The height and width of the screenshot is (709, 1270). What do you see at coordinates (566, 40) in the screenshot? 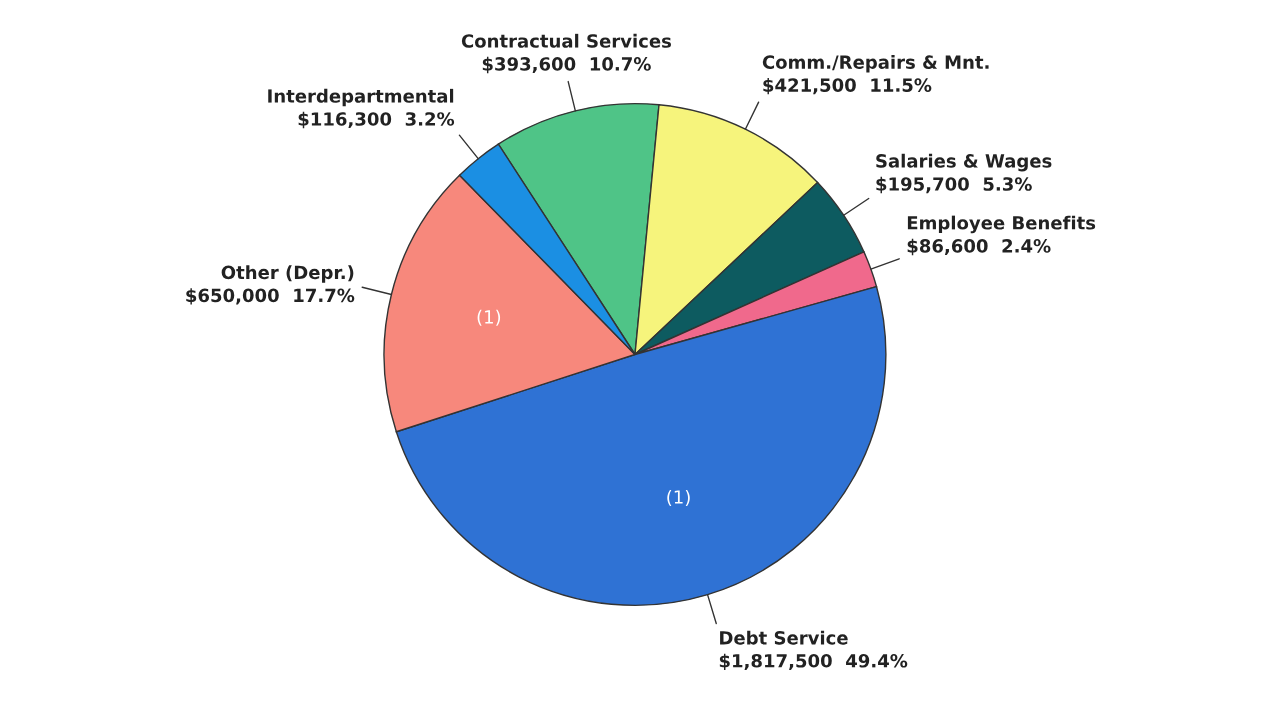
I see `slice-label: Contractual Services` at bounding box center [566, 40].